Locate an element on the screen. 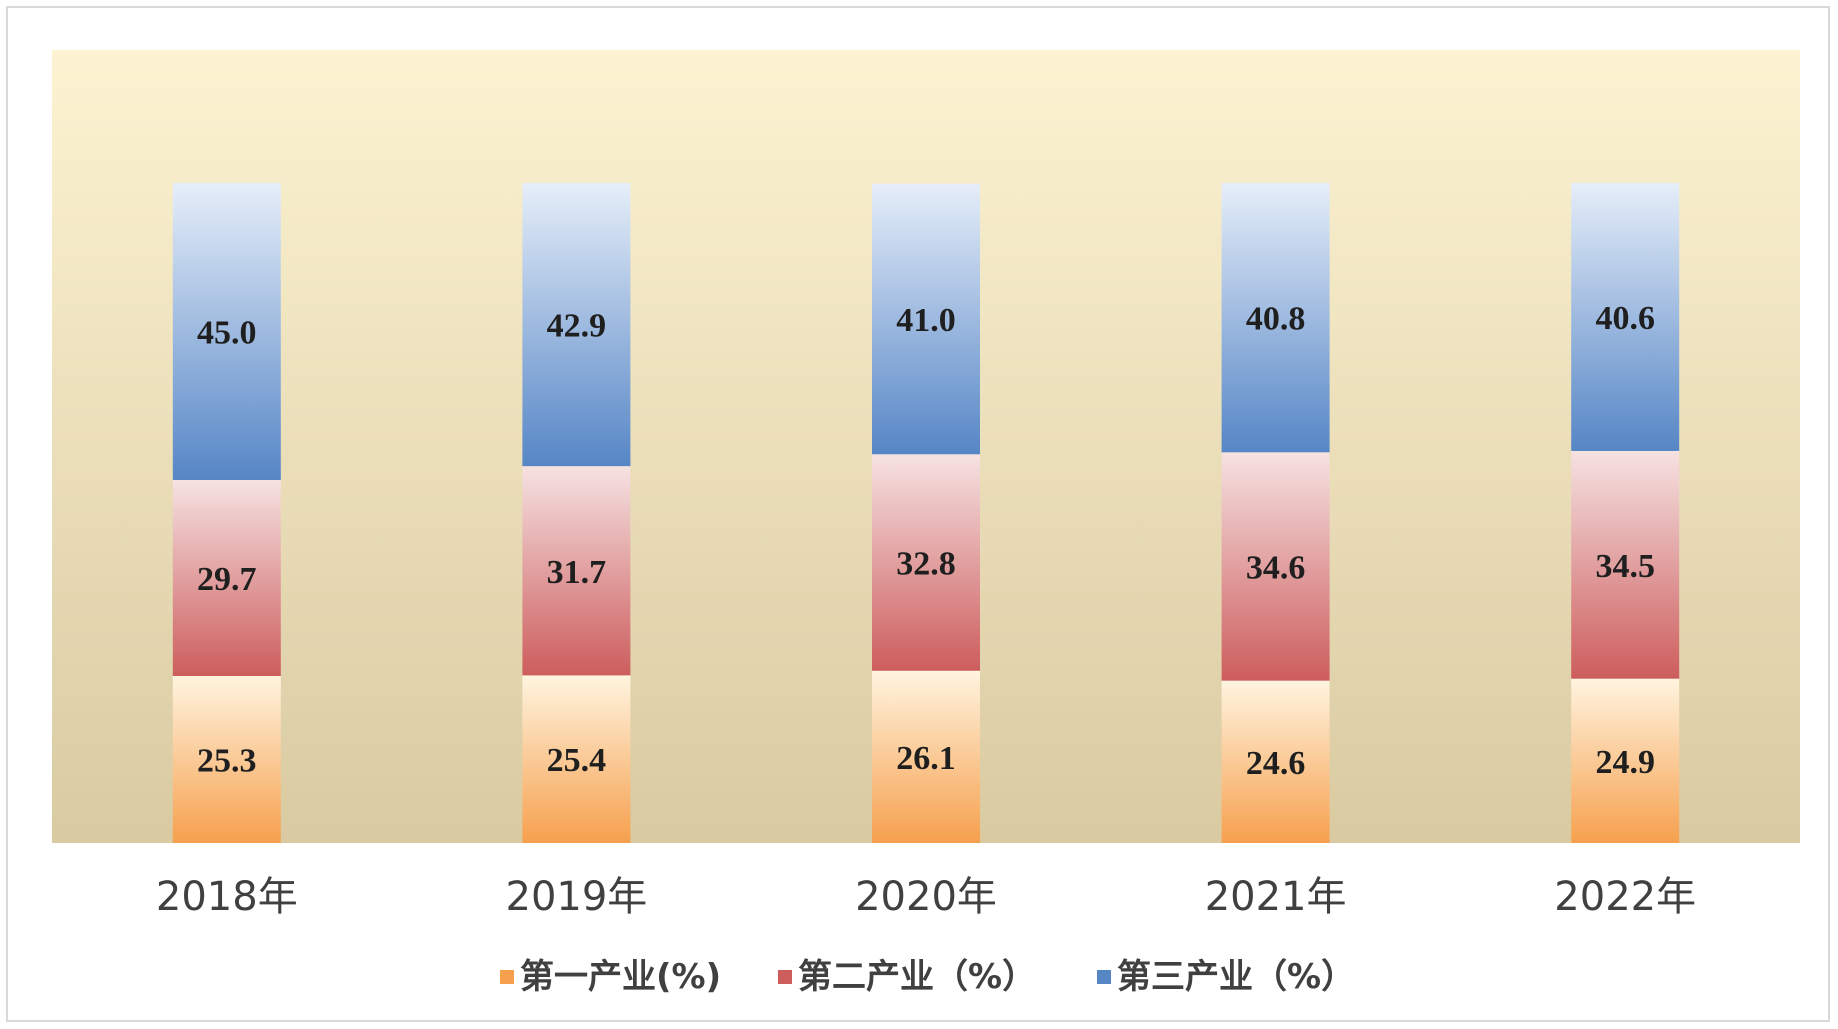 The width and height of the screenshot is (1838, 1029). data-label-1-2: 25.4 is located at coordinates (577, 760).